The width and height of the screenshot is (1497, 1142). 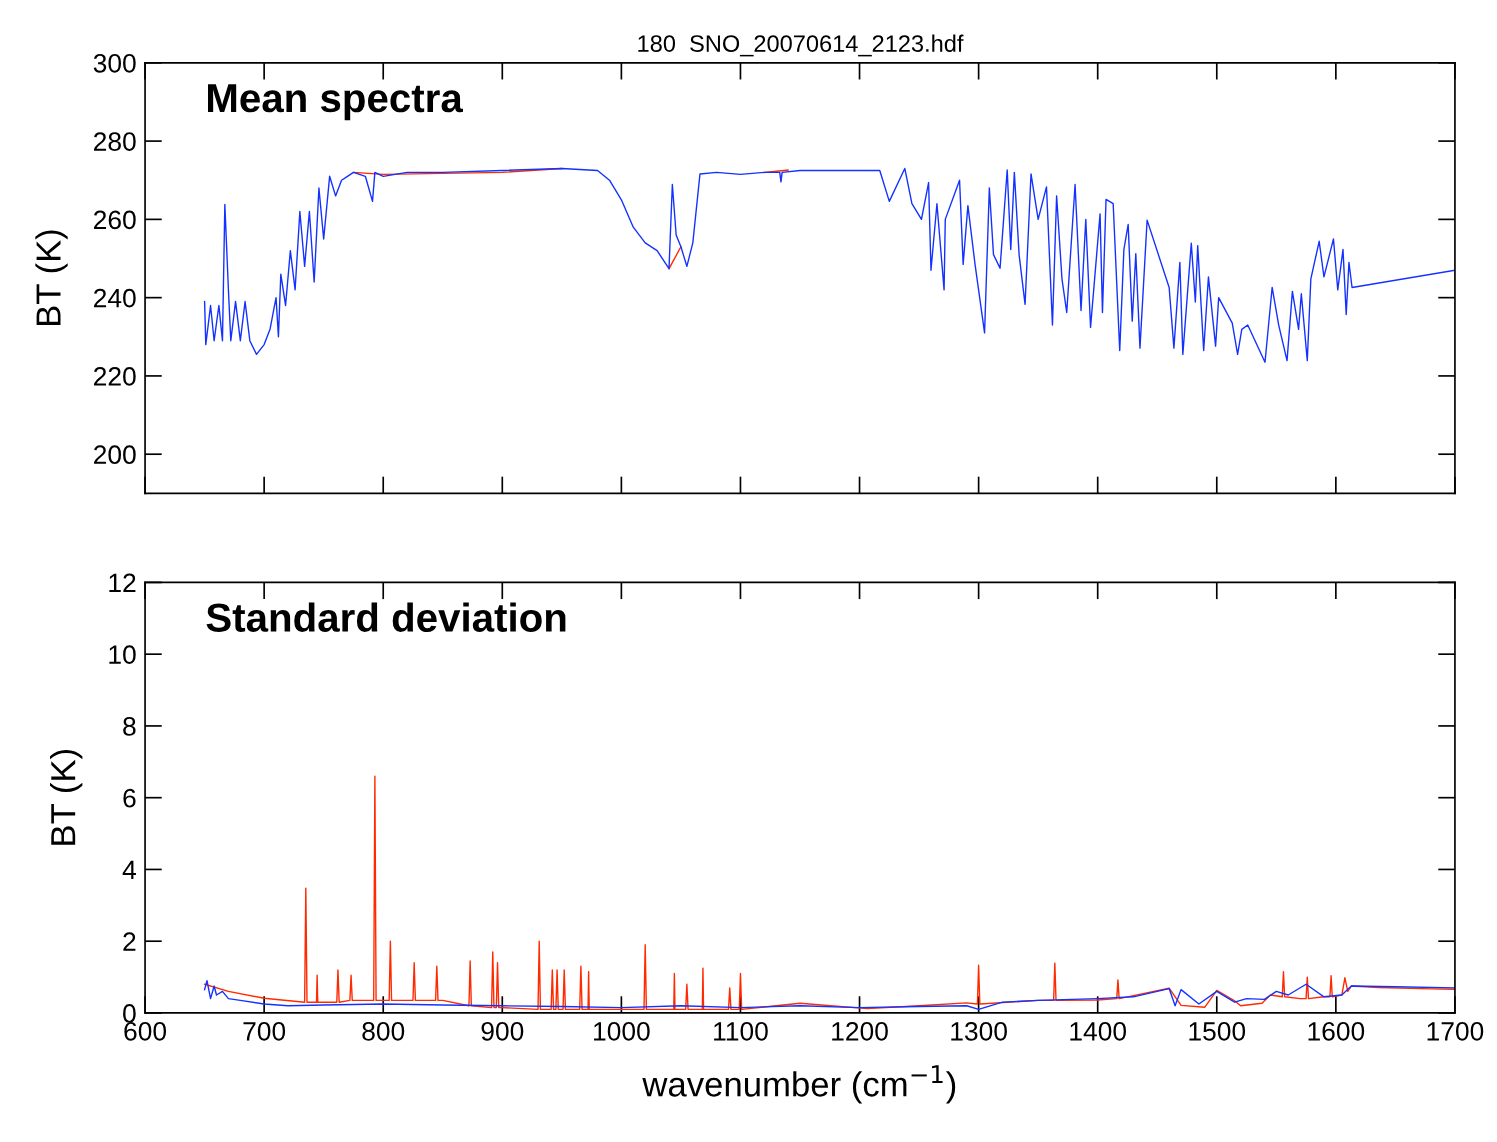 What do you see at coordinates (129, 1013) in the screenshot?
I see `y-tick-label: 0` at bounding box center [129, 1013].